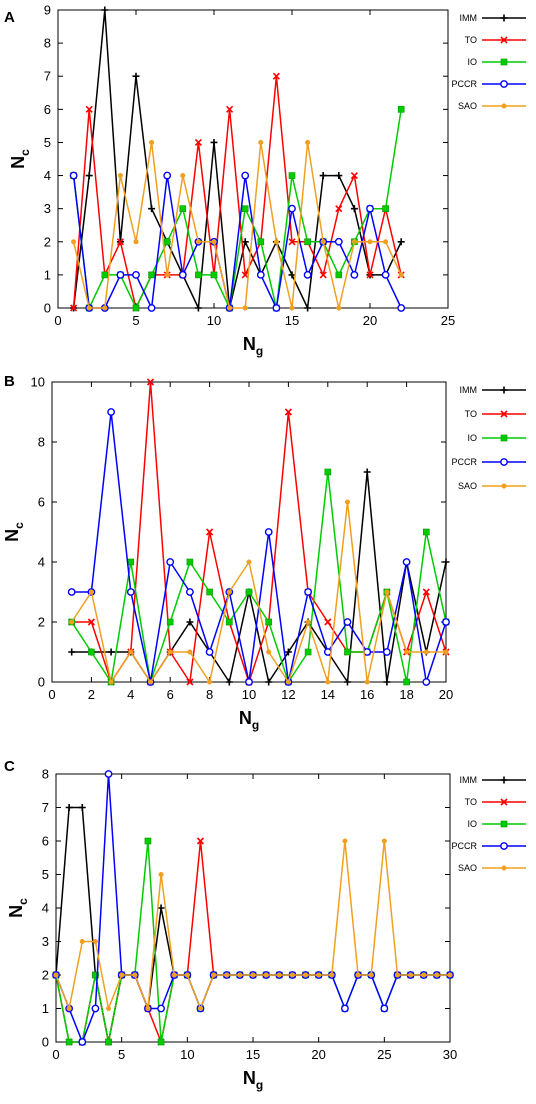 The image size is (536, 1104). What do you see at coordinates (469, 390) in the screenshot?
I see `legend-label: IMM` at bounding box center [469, 390].